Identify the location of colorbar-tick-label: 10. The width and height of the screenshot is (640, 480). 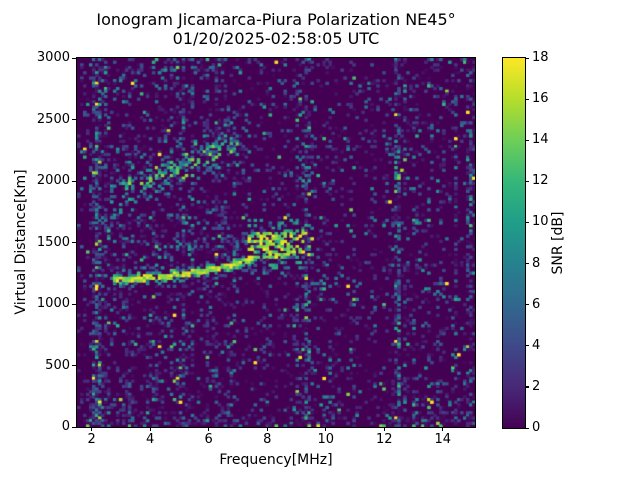
(540, 222).